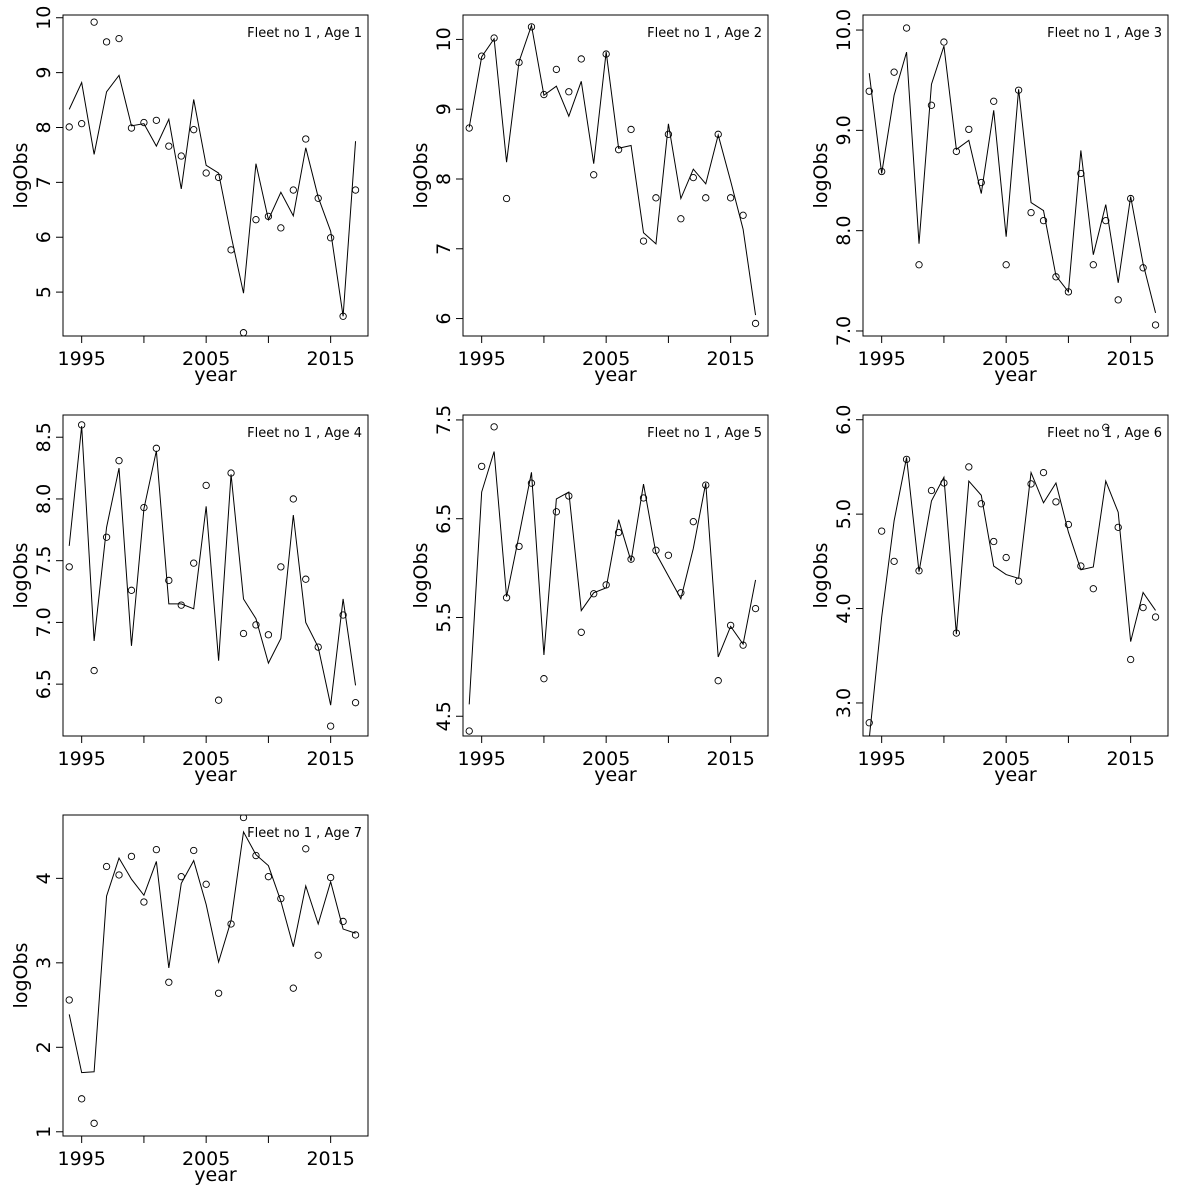 This screenshot has height=1200, width=1200. What do you see at coordinates (444, 617) in the screenshot?
I see `y-tick-label: 5.5` at bounding box center [444, 617].